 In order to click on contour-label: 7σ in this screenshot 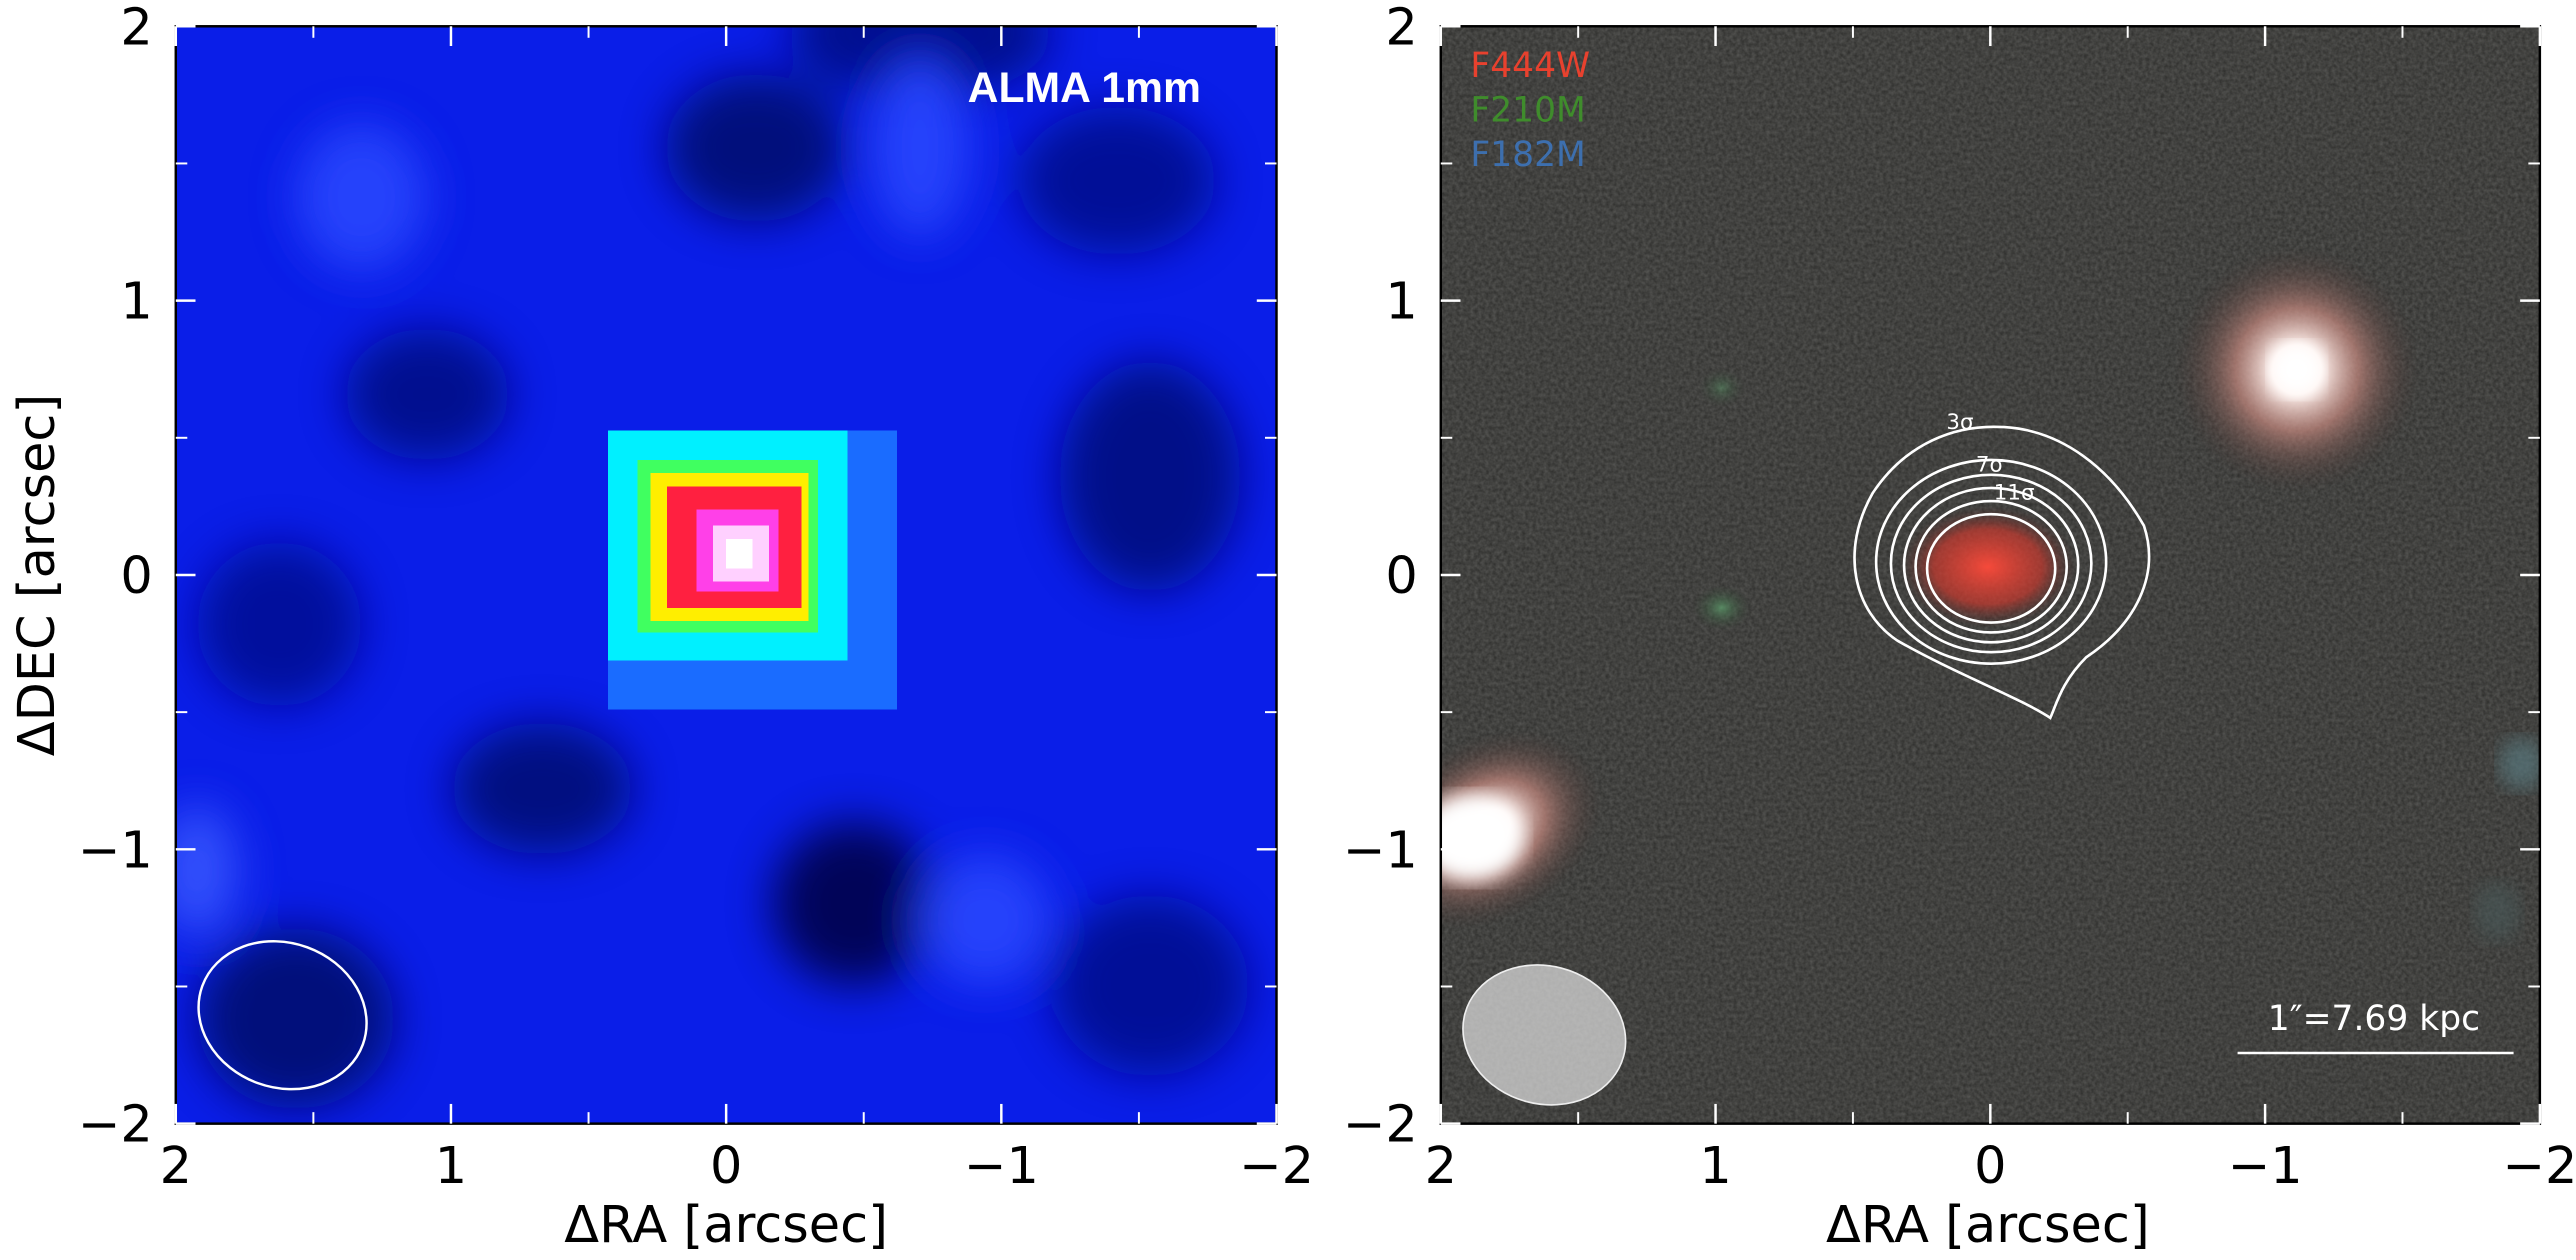, I will do `click(1989, 464)`.